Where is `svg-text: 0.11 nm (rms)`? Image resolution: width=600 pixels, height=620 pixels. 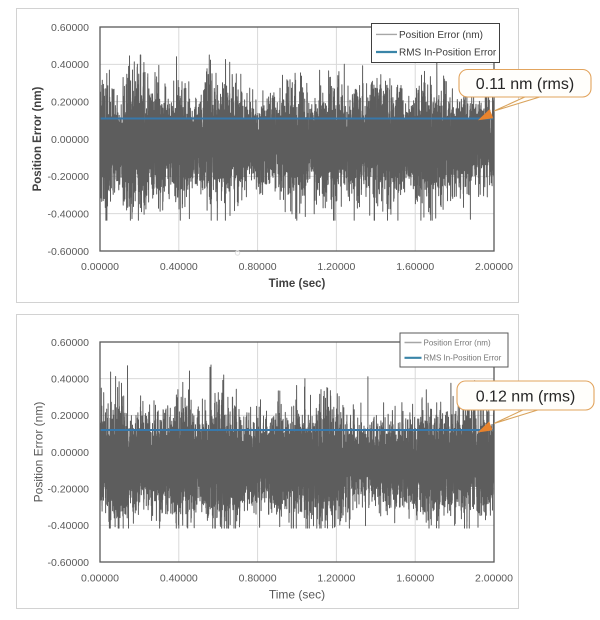 svg-text: 0.11 nm (rms) is located at coordinates (525, 84).